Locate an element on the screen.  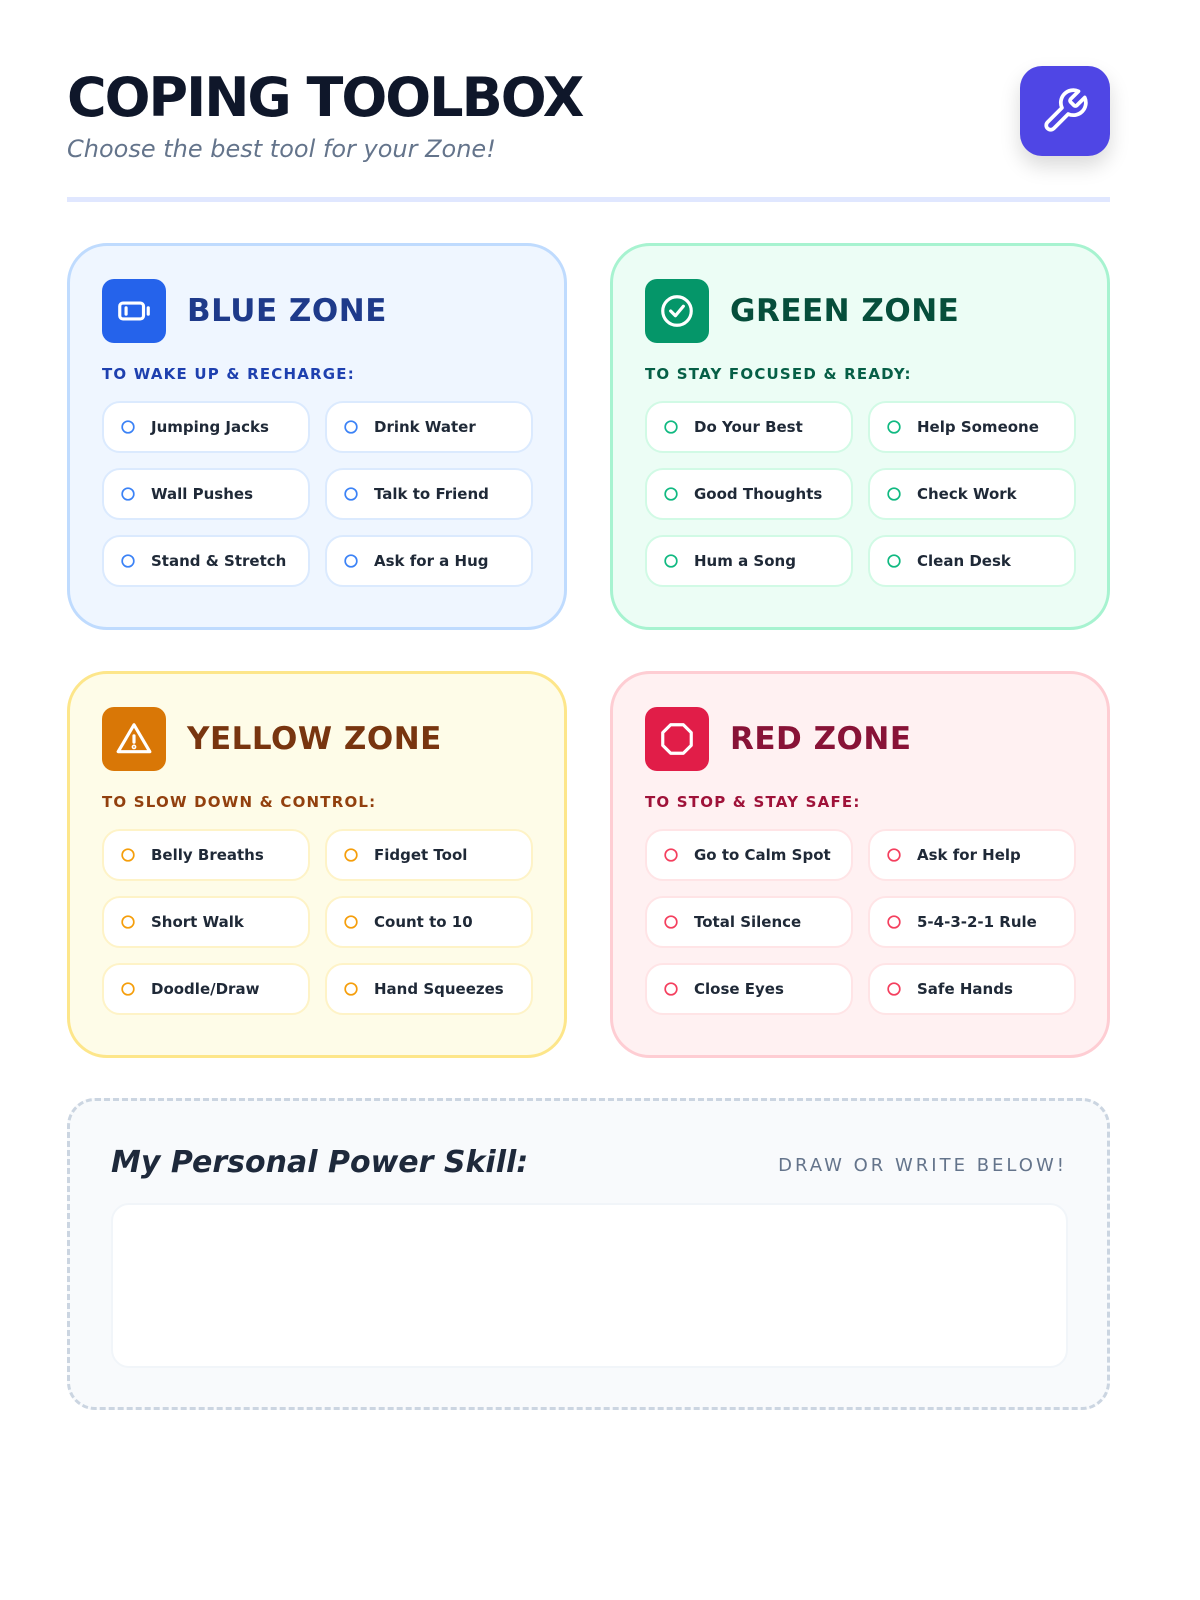
zone-subtitle: TO SLOW DOWN & CONTROL: is located at coordinates (239, 802).